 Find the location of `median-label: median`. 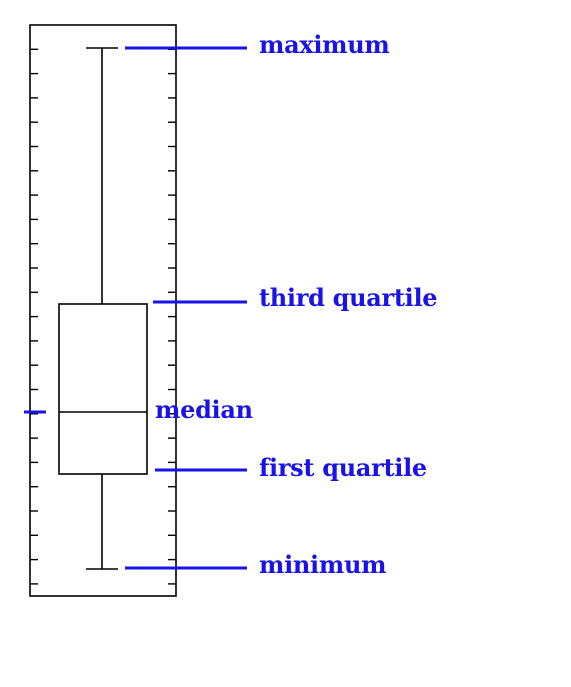

median-label: median is located at coordinates (204, 409).